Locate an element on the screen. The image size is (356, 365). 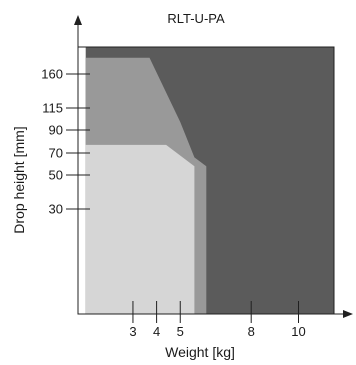
inner-region is located at coordinates (140, 229).